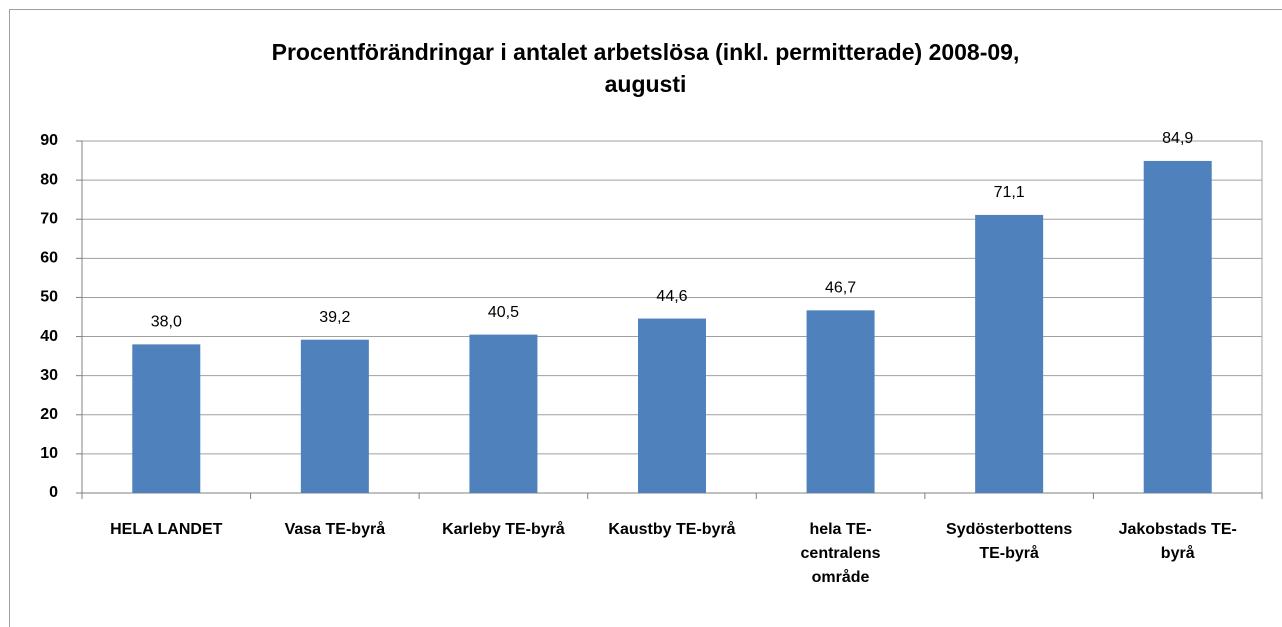 This screenshot has width=1282, height=627. I want to click on x-tick-label: Jakobstads TE-byrå, so click(1177, 541).